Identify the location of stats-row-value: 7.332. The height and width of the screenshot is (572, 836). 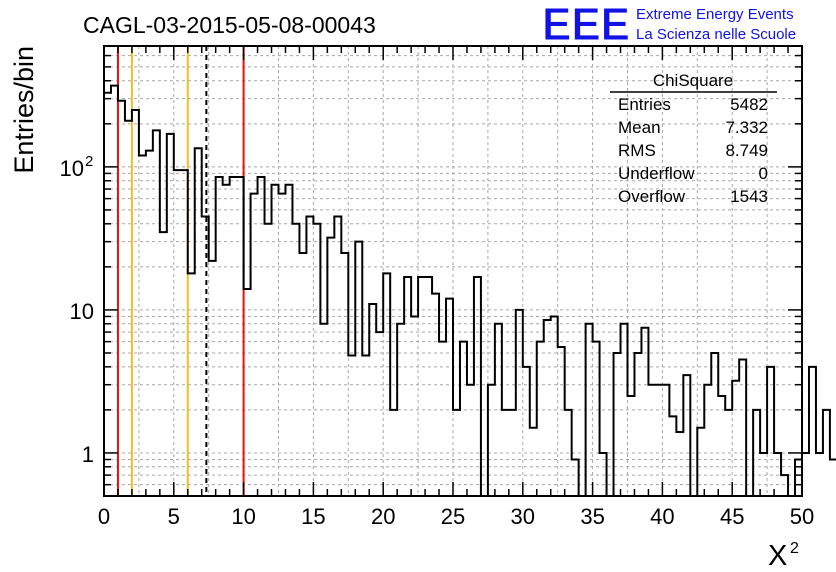
(746, 127).